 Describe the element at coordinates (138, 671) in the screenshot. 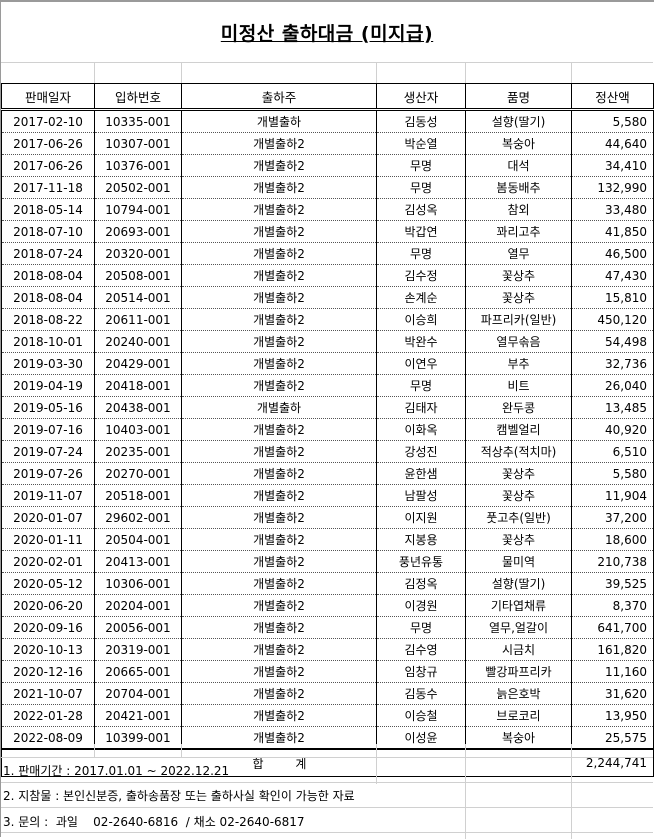

I see `receipt-no-cell: 20665-001` at that location.